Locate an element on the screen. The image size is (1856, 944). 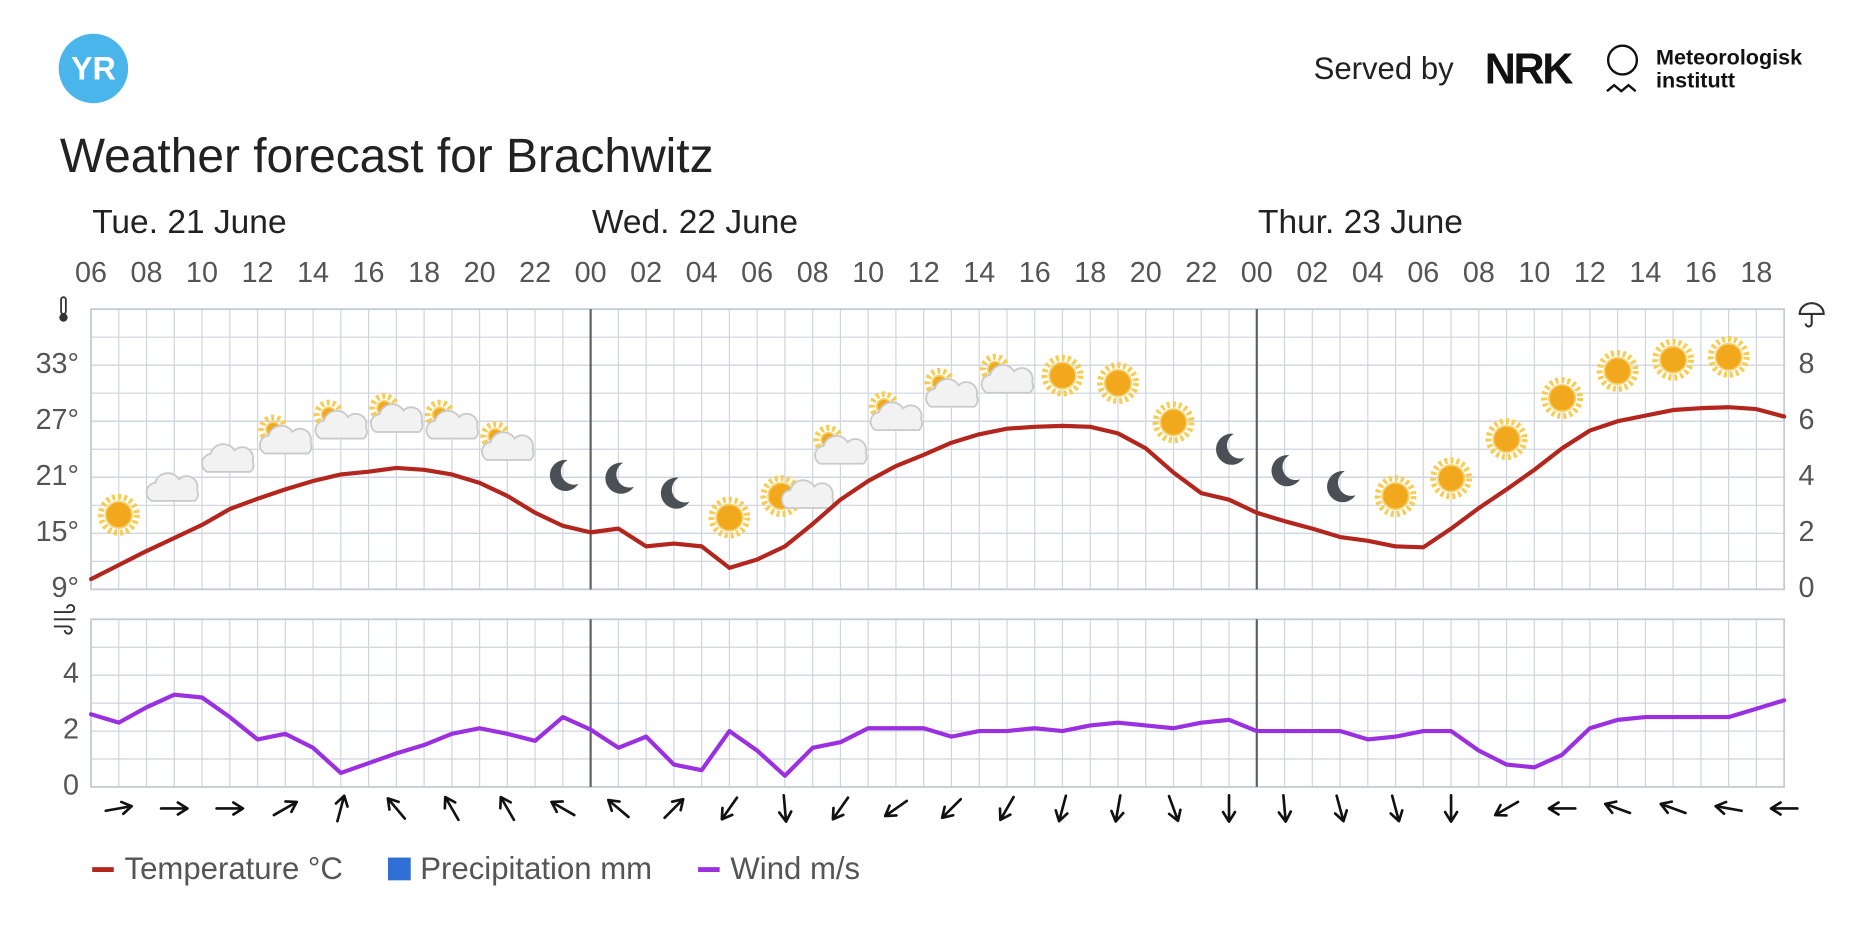
y-tick-label: 15° is located at coordinates (57, 532).